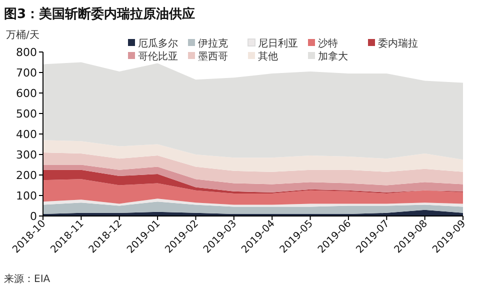 Image resolution: width=480 pixels, height=288 pixels. Describe the element at coordinates (333, 56) in the screenshot. I see `legend-label: 加拿大` at that location.